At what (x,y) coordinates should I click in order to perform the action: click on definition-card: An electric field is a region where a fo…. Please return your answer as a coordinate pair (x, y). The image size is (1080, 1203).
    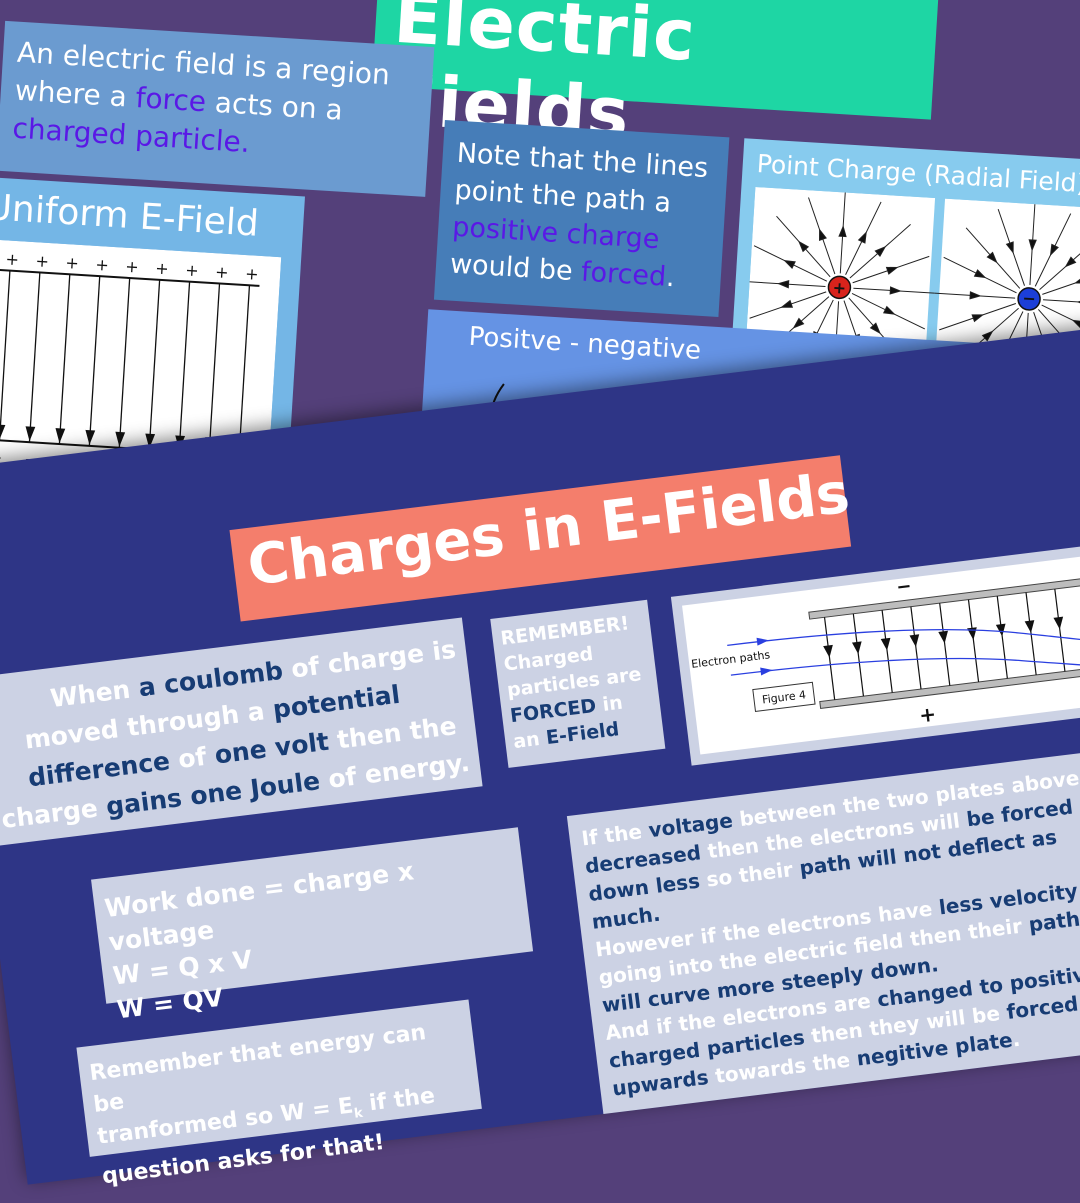
    Looking at the image, I should click on (217, 108).